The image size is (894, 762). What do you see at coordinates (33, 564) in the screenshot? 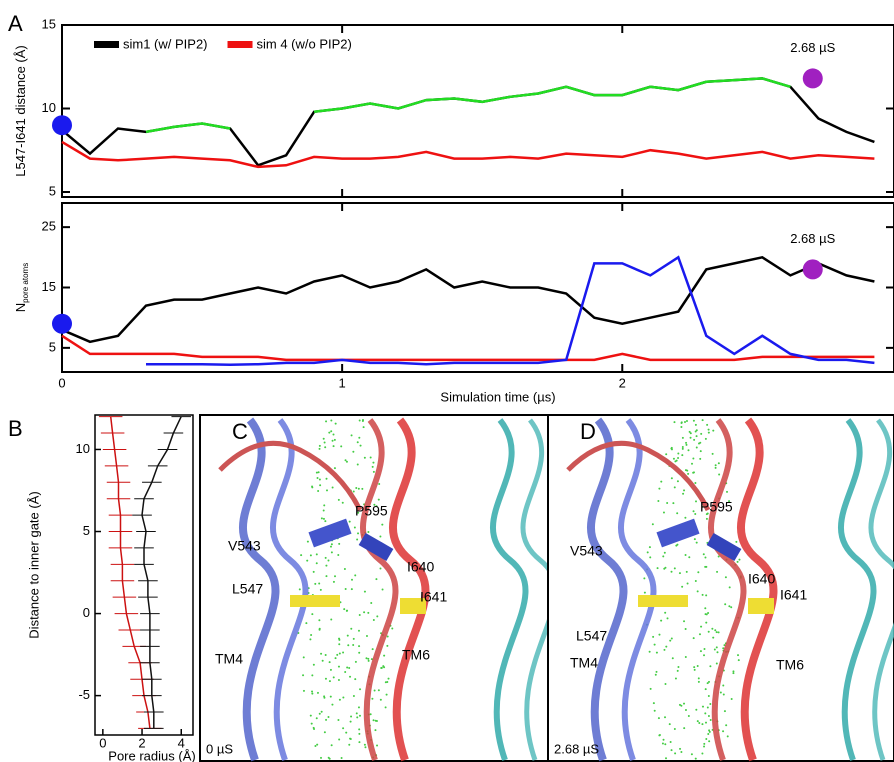
I see `y-axis-label: Distance to inner gate (Å)` at bounding box center [33, 564].